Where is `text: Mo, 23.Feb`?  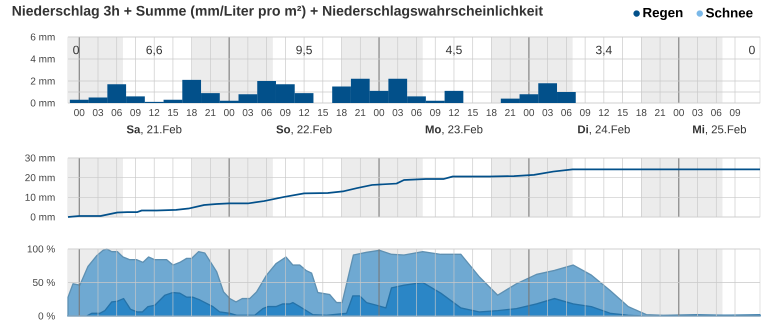
text: Mo, 23.Feb is located at coordinates (454, 130).